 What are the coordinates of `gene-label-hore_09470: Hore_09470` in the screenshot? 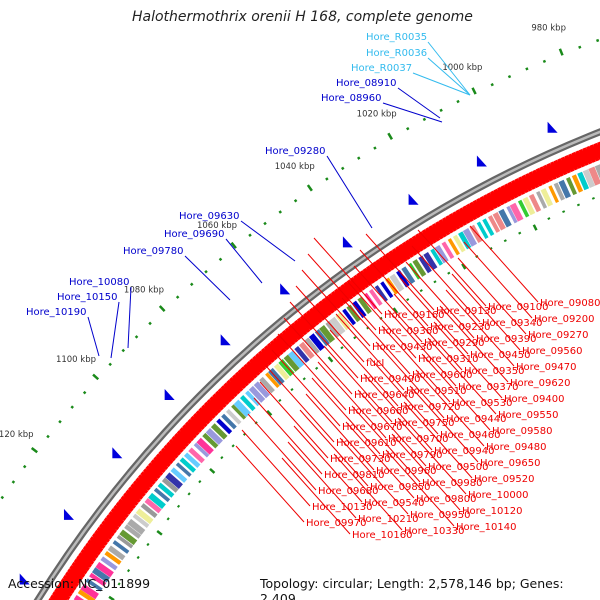 It's located at (546, 367).